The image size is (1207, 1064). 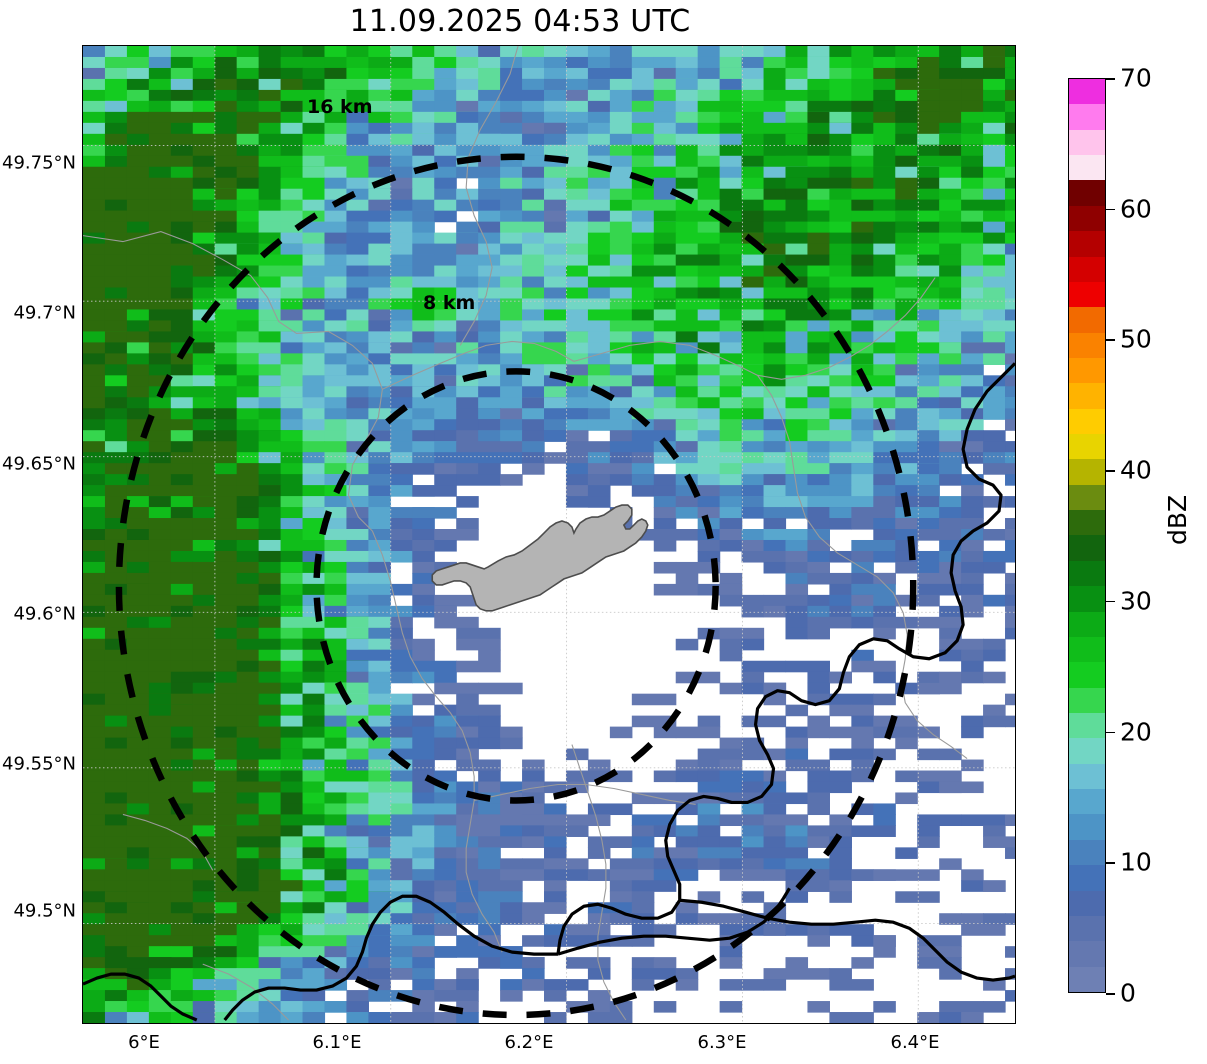 What do you see at coordinates (540, 558) in the screenshot?
I see `urban-area-polygon` at bounding box center [540, 558].